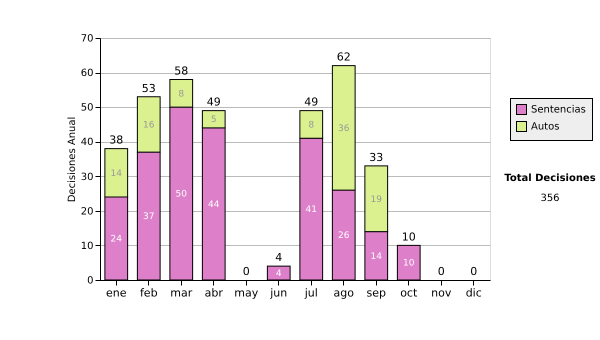 Image resolution: width=600 pixels, height=340 pixels. What do you see at coordinates (72, 159) in the screenshot?
I see `y-axis-title: Decisiones Anual` at bounding box center [72, 159].